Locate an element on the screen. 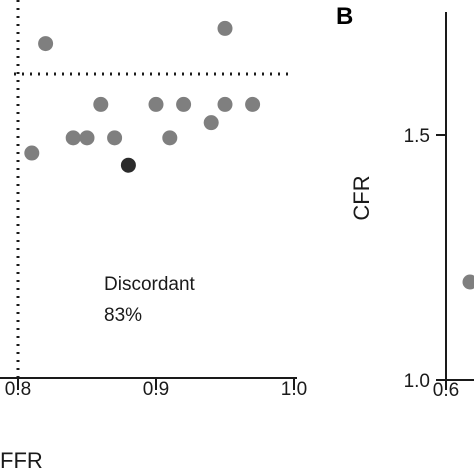  panel-b-y-axis-title: CFR is located at coordinates (361, 197).